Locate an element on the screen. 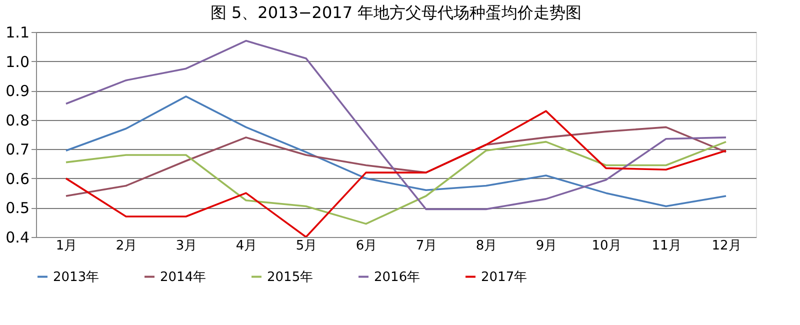 The width and height of the screenshot is (800, 325). x-tick-label: 2月 is located at coordinates (127, 246).